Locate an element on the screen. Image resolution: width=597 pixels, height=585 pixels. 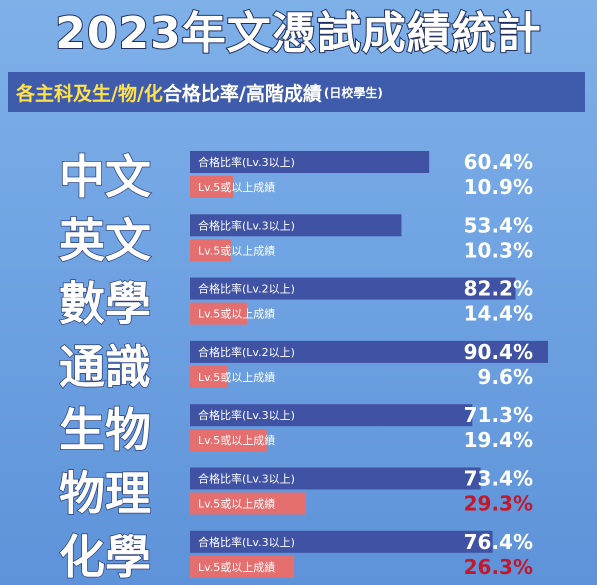
subtitle-subjects: 各主科及生/物/化 is located at coordinates (89, 93).